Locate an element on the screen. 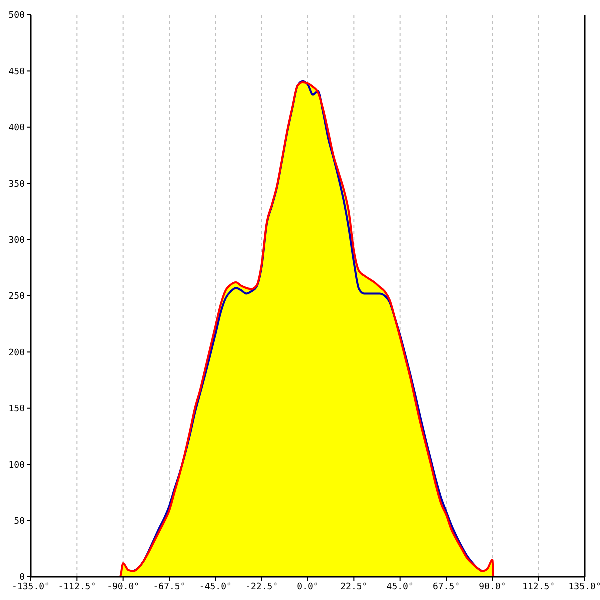 This screenshot has height=600, width=600. y-tick-label: 50 is located at coordinates (19, 521).